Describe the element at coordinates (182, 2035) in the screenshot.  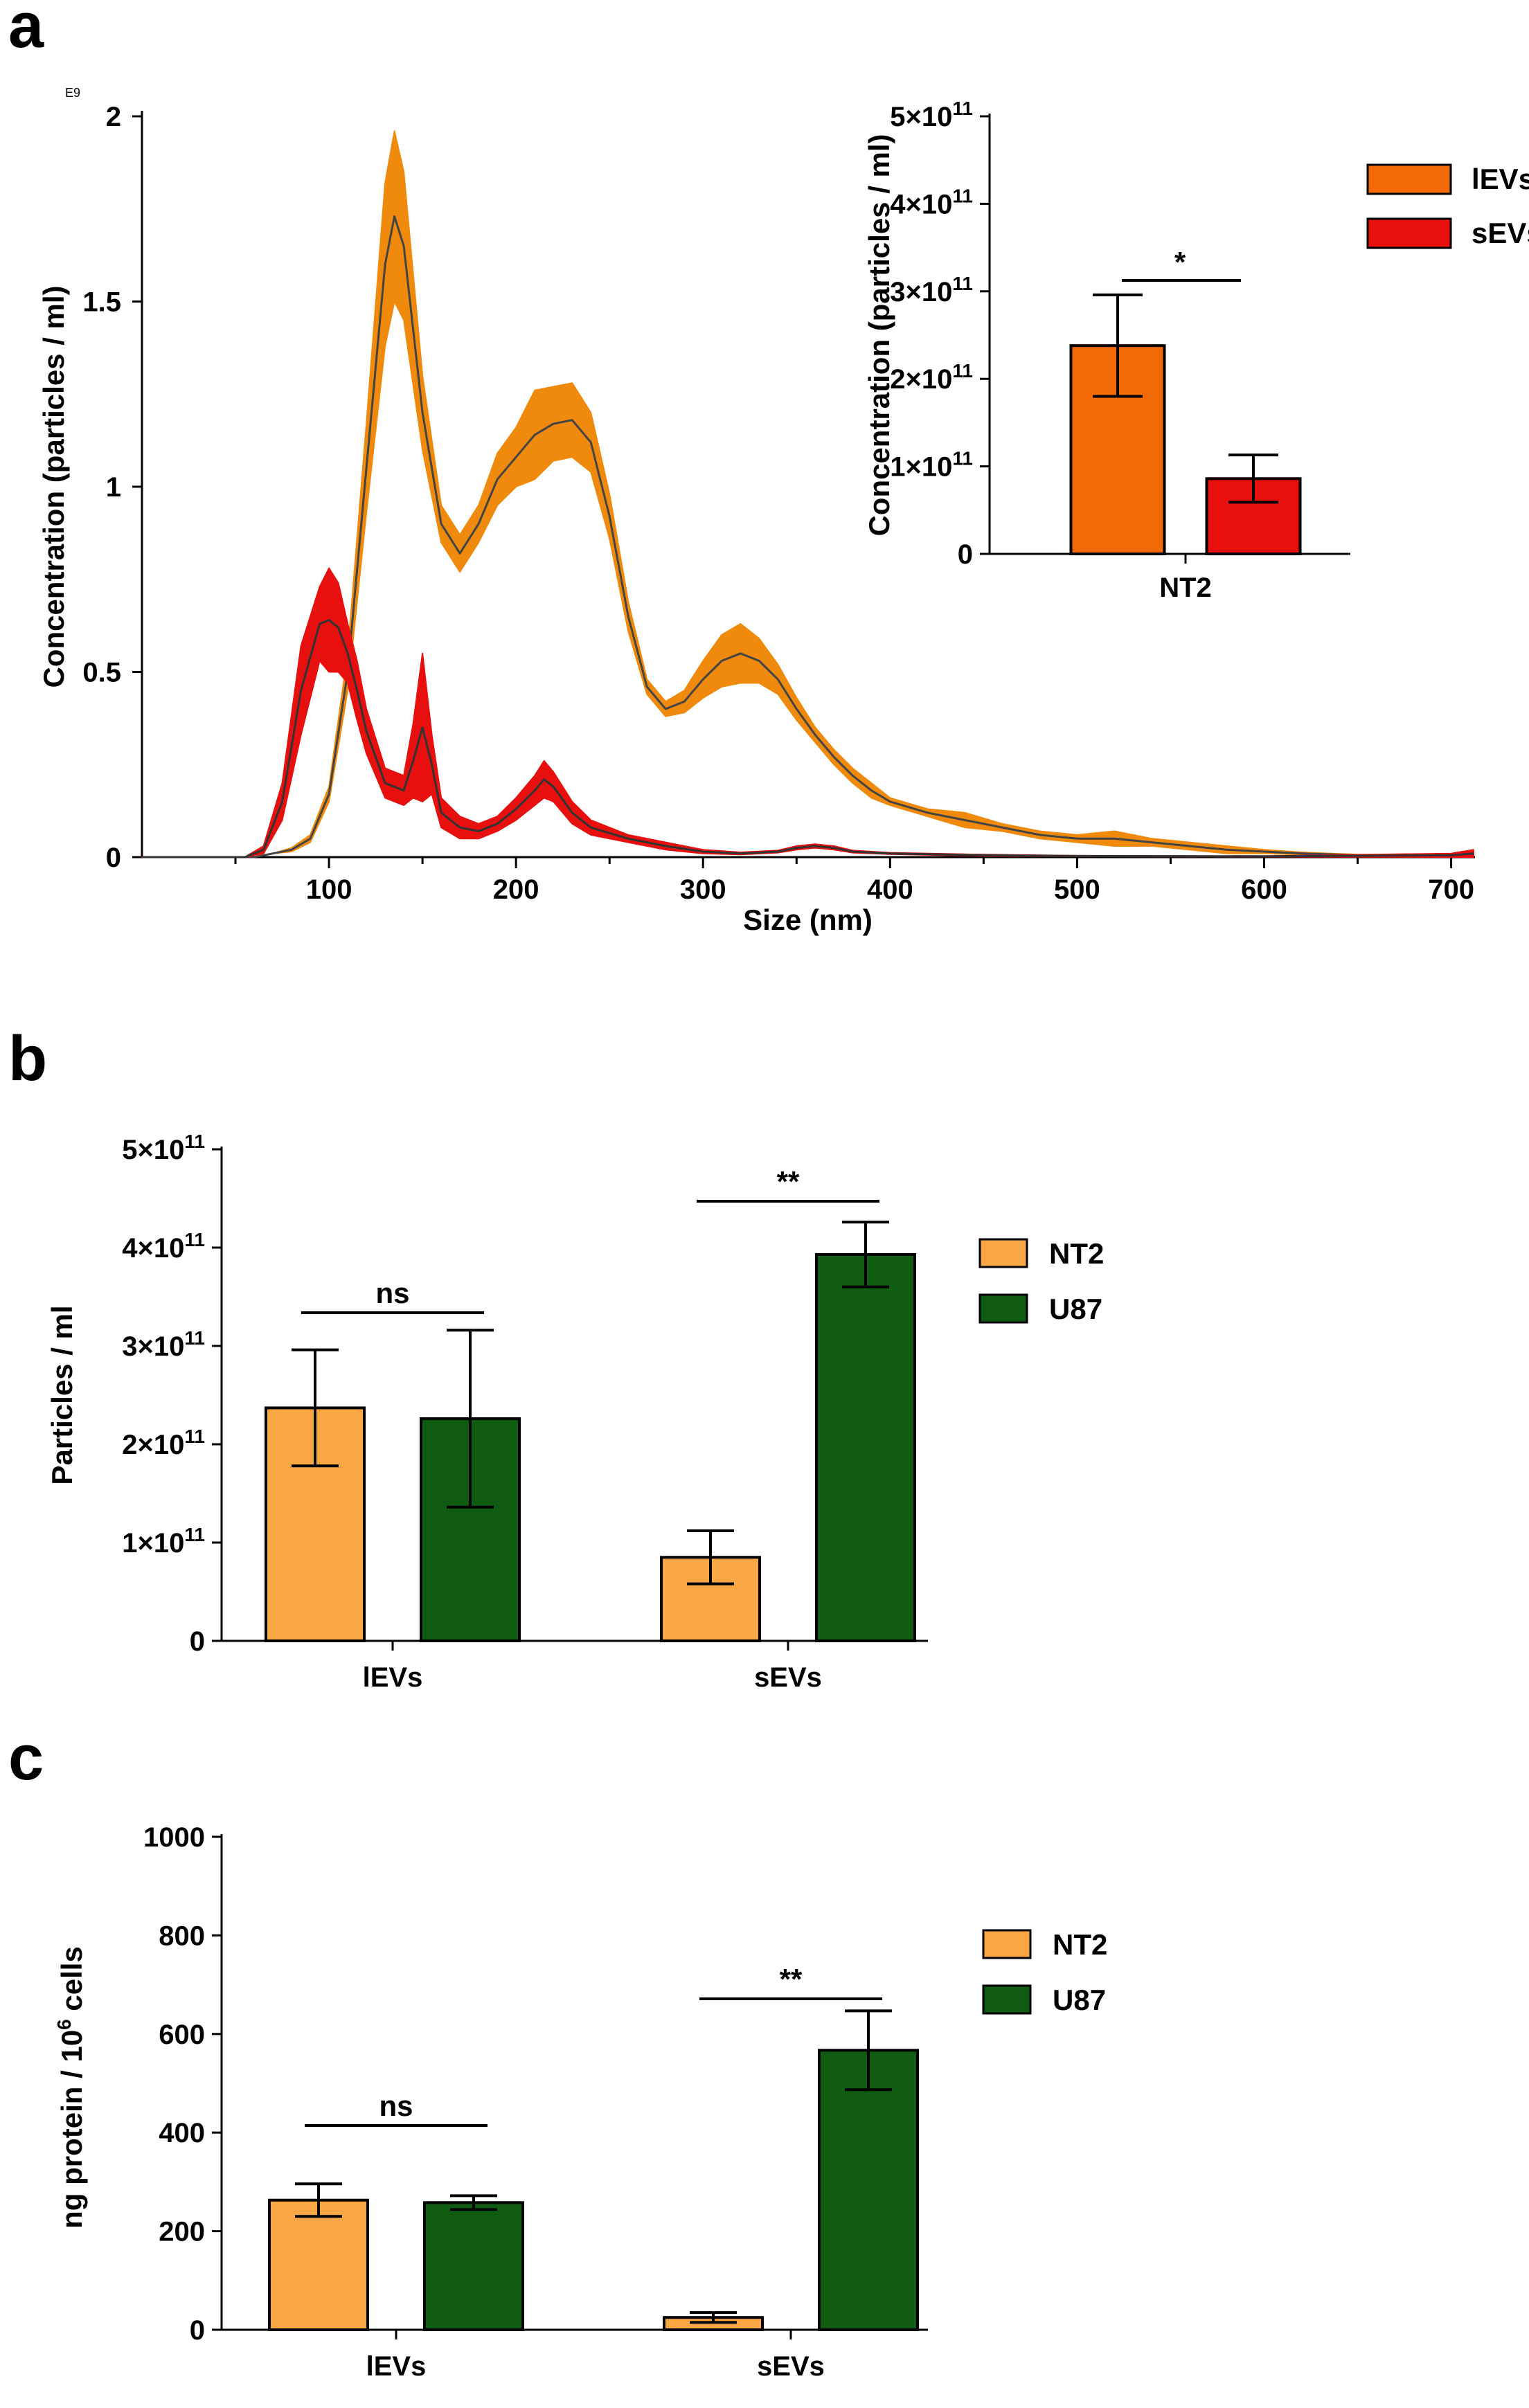
I see `y-tick-label: 600` at that location.